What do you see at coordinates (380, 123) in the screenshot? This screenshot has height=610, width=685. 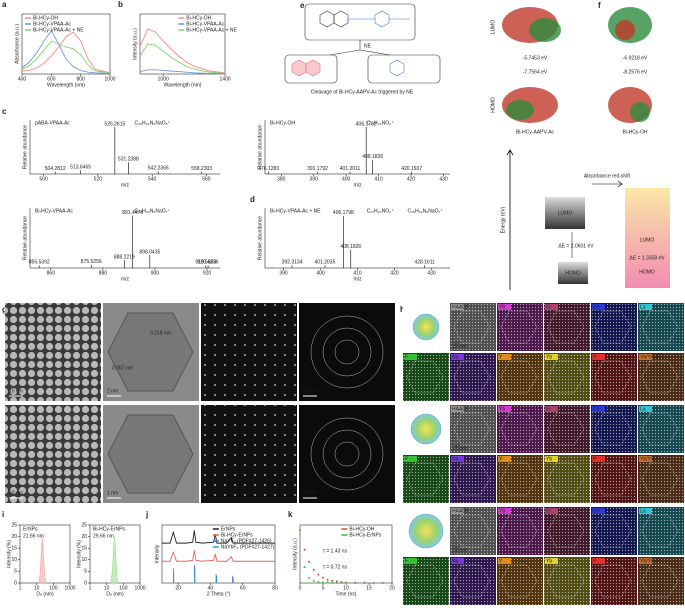 I see `formula: C₂₇H₂₀NO₂⁺` at bounding box center [380, 123].